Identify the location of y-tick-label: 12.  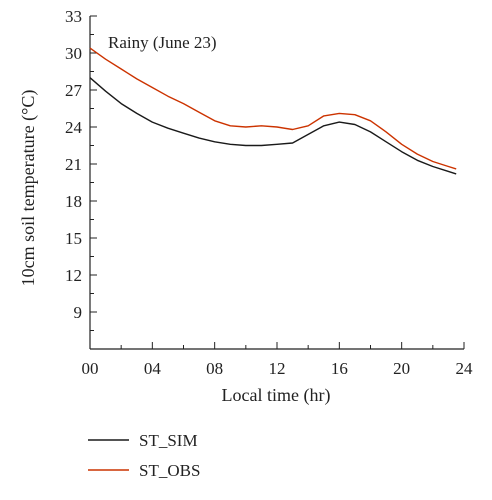
(73, 275).